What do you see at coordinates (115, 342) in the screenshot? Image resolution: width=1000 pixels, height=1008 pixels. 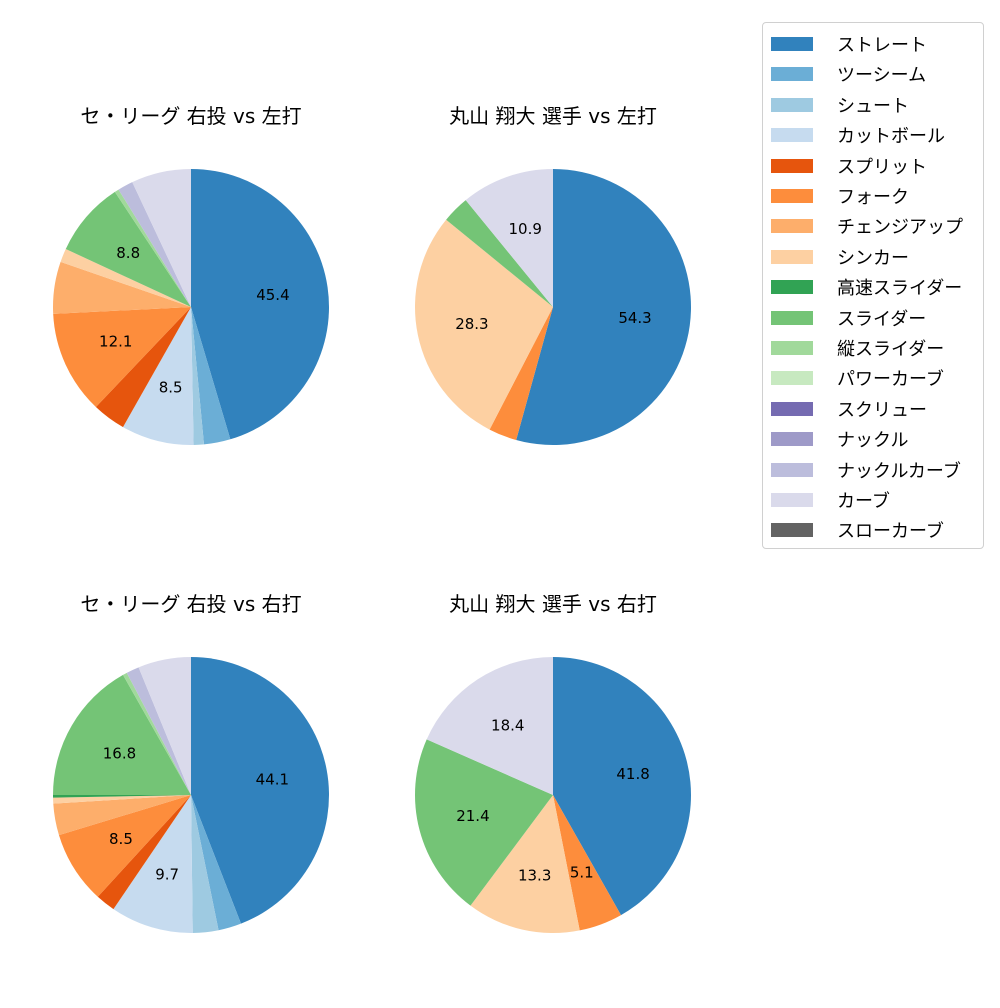 I see `slice-value-label: 12.1` at bounding box center [115, 342].